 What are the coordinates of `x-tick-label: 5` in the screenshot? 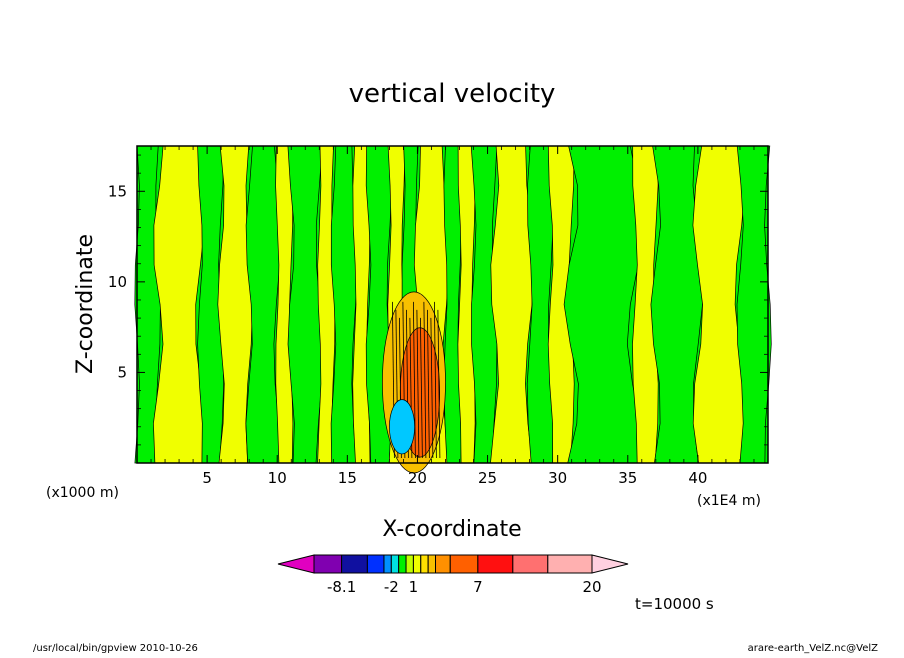 It's located at (207, 478).